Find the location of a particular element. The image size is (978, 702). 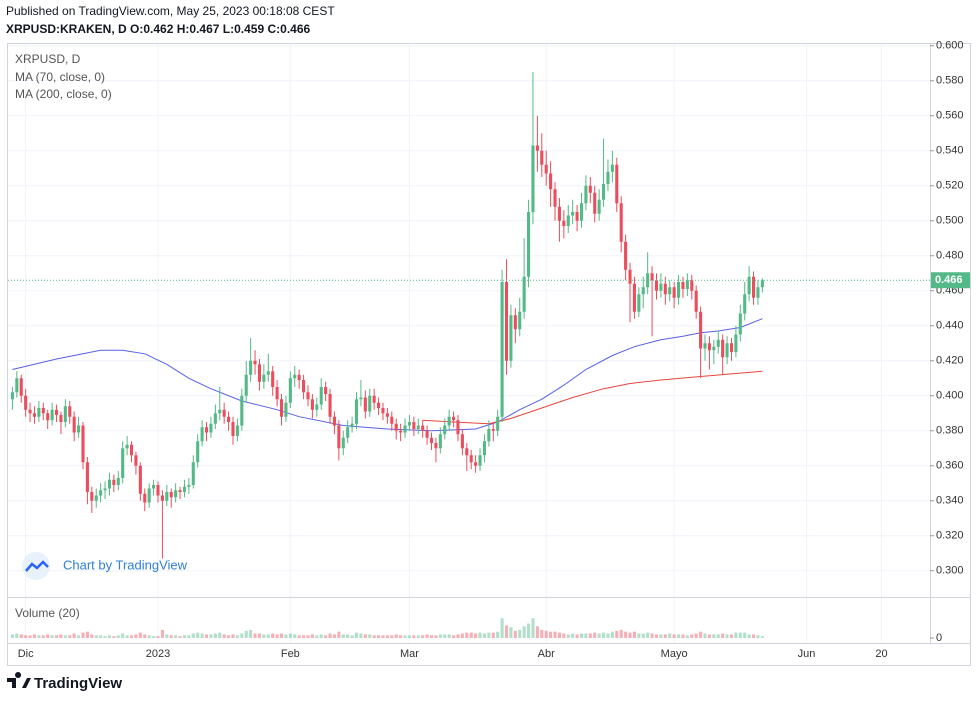

x-tick-label: Mar is located at coordinates (409, 654).